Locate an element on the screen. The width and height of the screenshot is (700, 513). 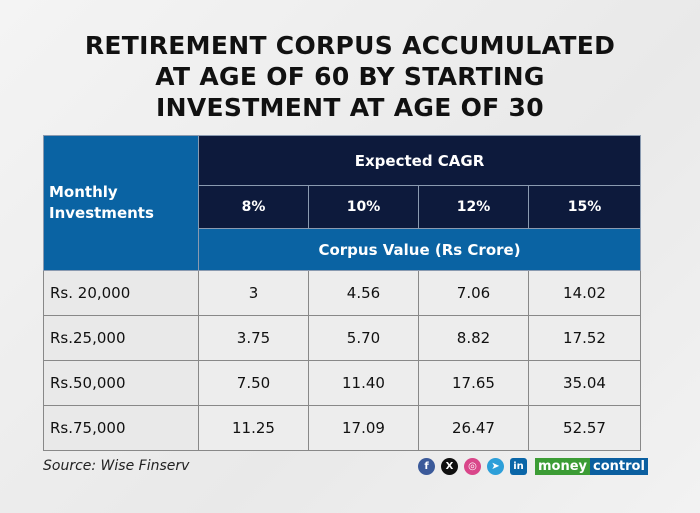
linkedin-icon: in is located at coordinates (518, 466).